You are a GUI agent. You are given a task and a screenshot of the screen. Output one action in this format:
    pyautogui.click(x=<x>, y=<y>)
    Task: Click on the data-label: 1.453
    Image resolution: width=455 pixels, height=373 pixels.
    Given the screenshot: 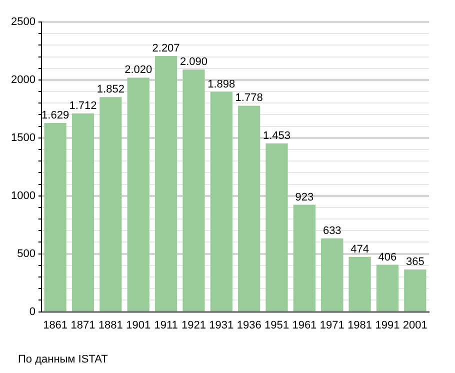 What is the action you would take?
    pyautogui.click(x=276, y=136)
    